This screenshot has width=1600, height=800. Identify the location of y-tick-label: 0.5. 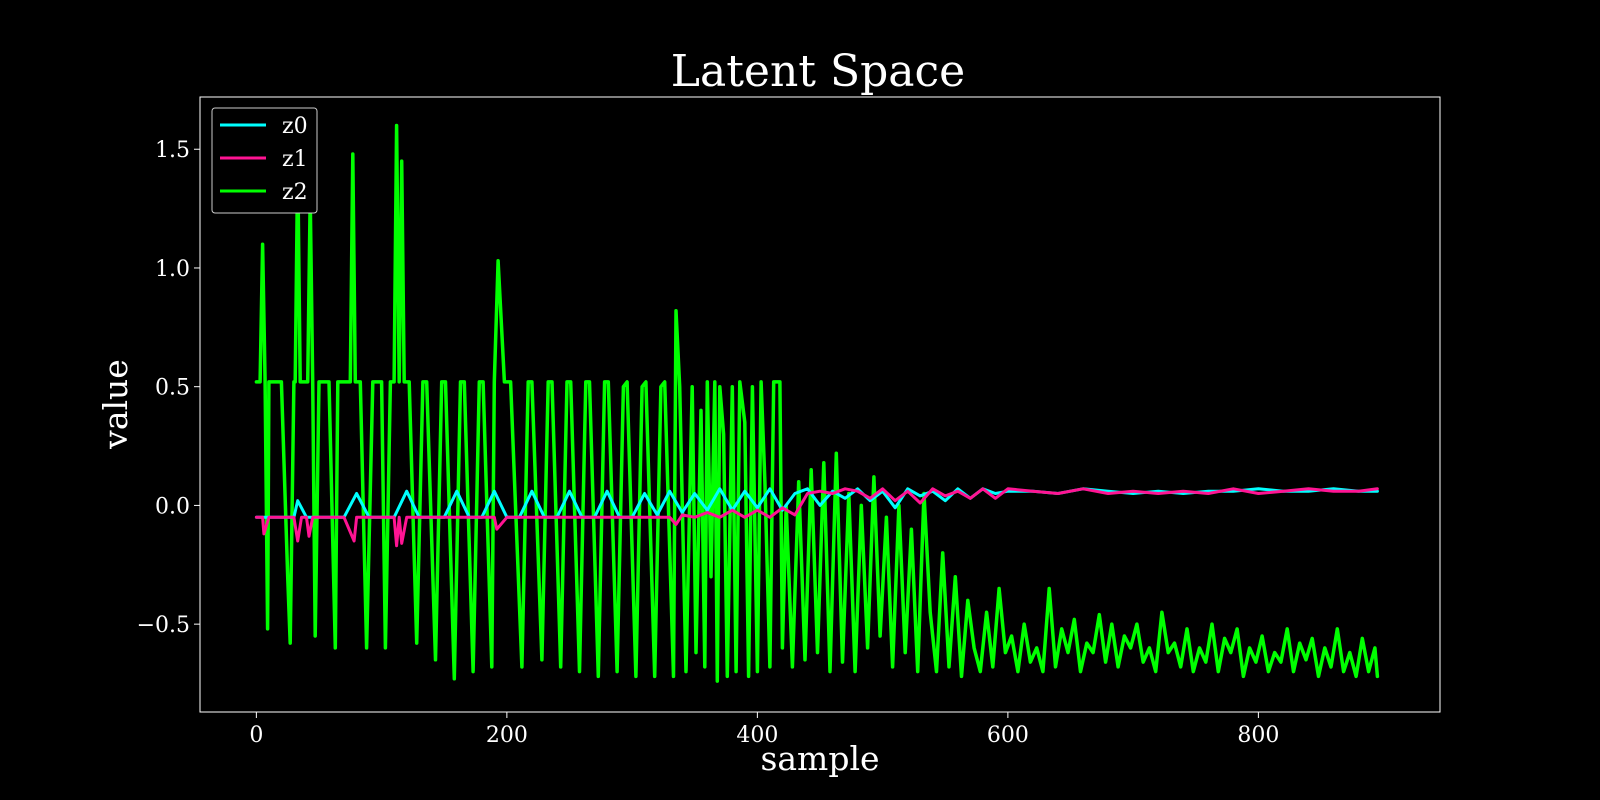
(172, 388).